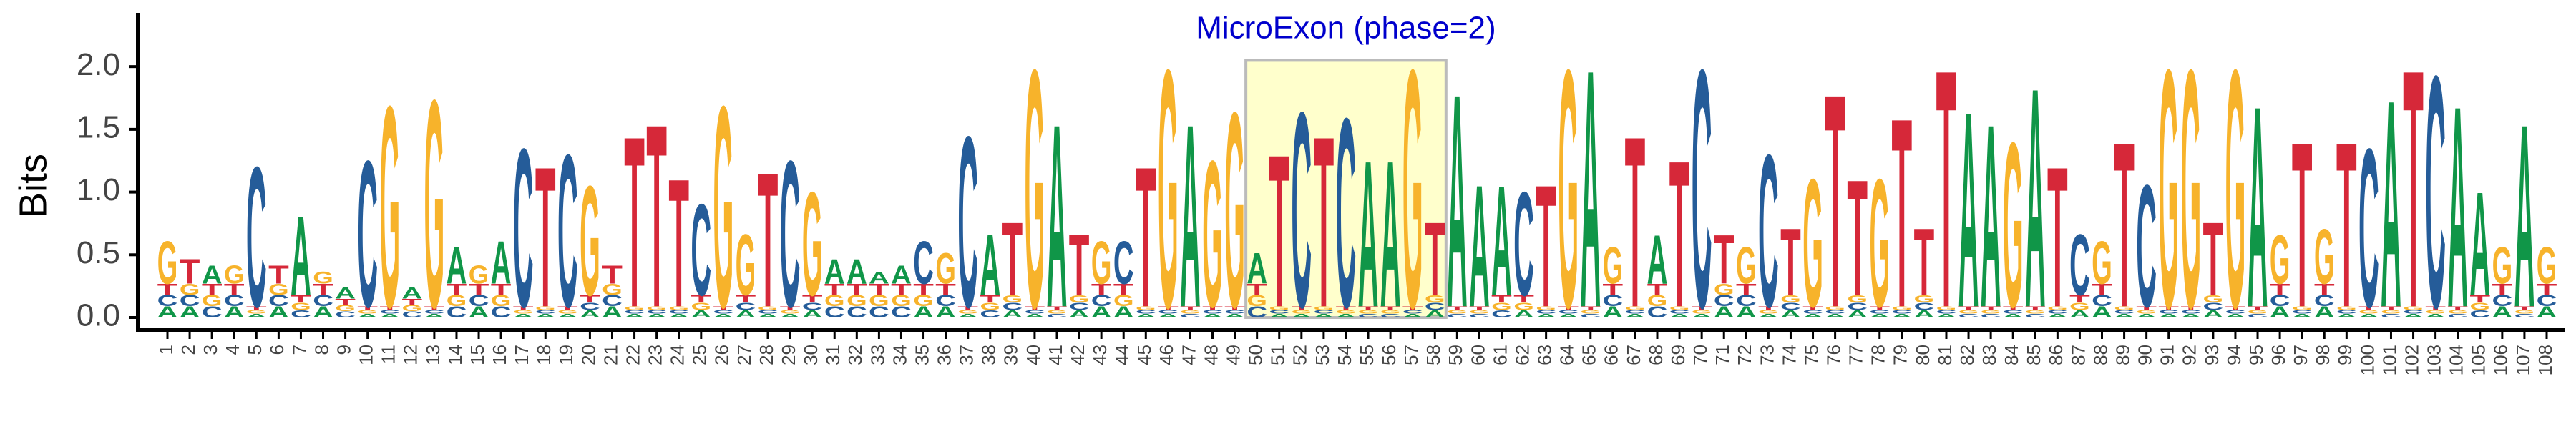 The width and height of the screenshot is (2576, 429). I want to click on x-tick-label: 4, so click(232, 350).